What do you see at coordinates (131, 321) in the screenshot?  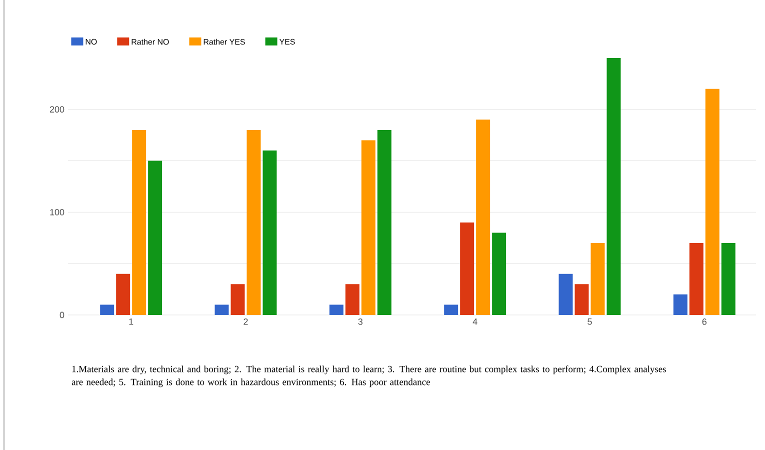 I see `x-tick-label: 1` at bounding box center [131, 321].